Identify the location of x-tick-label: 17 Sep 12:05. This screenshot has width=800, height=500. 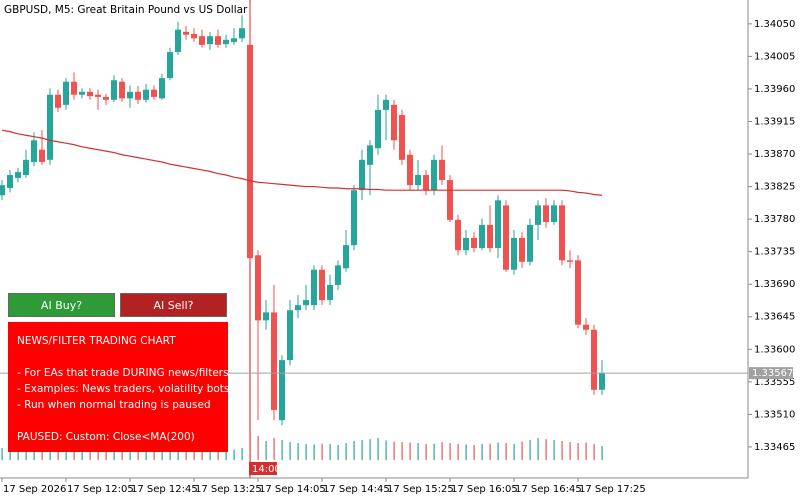
(100, 489).